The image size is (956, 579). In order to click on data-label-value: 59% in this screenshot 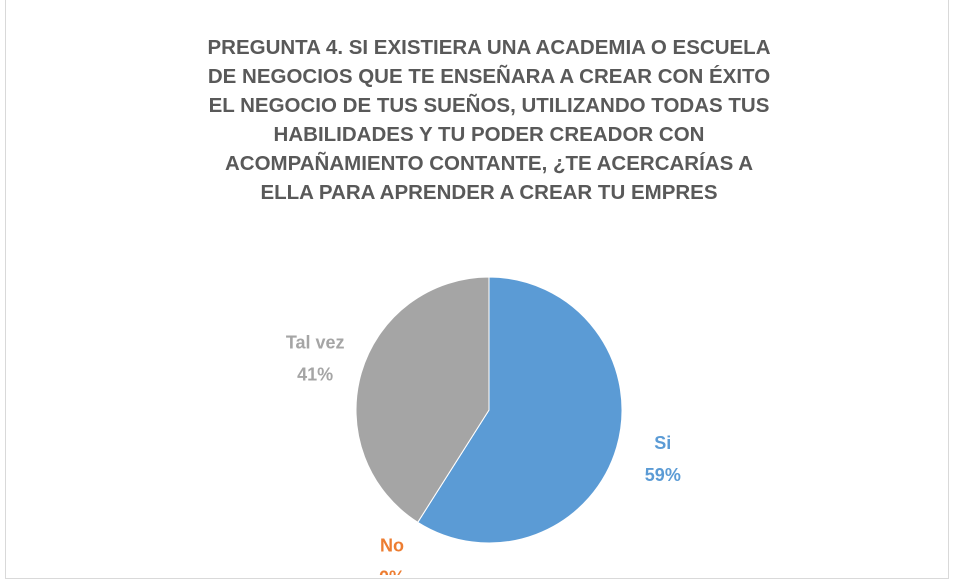, I will do `click(663, 475)`.